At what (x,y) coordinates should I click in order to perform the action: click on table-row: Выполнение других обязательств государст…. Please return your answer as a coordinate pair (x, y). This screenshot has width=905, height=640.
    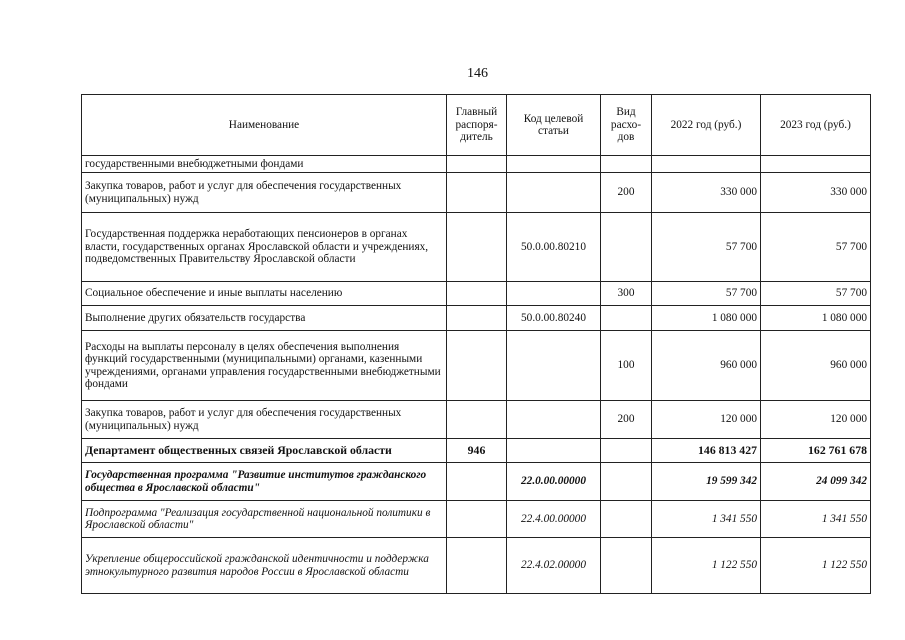
    Looking at the image, I should click on (476, 318).